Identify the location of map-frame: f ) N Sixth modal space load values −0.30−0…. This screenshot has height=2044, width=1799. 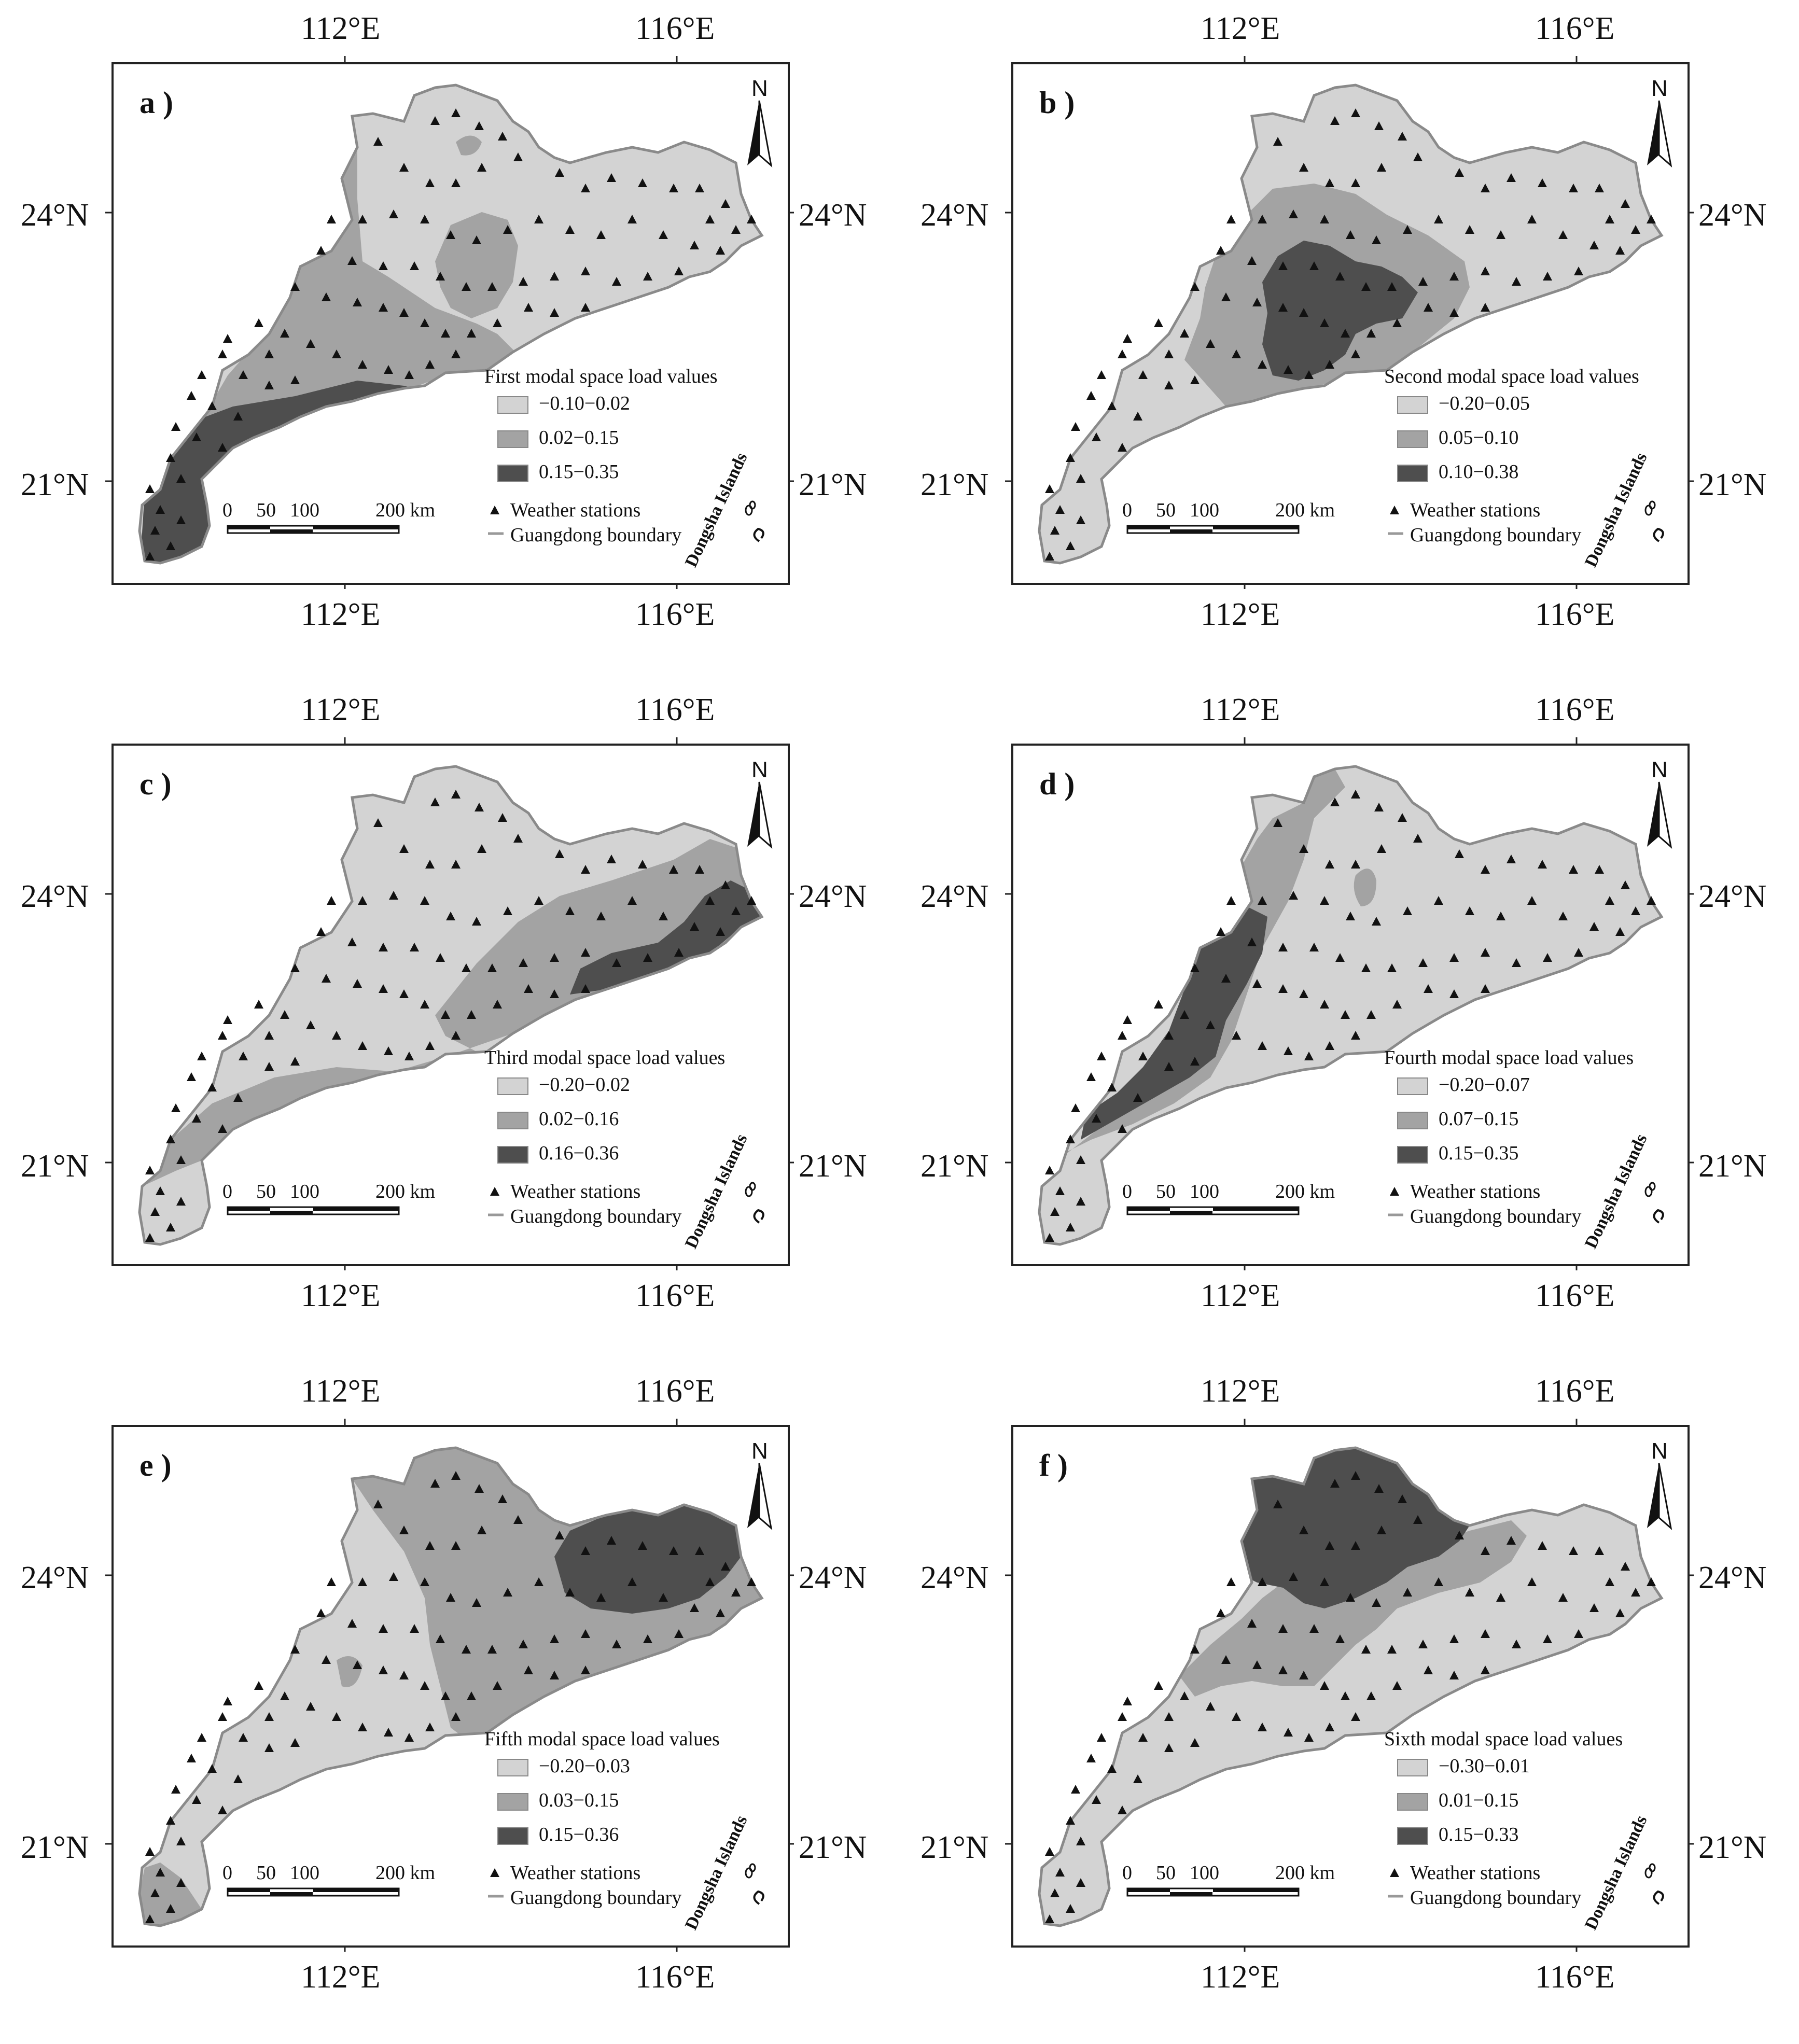
(1351, 1686).